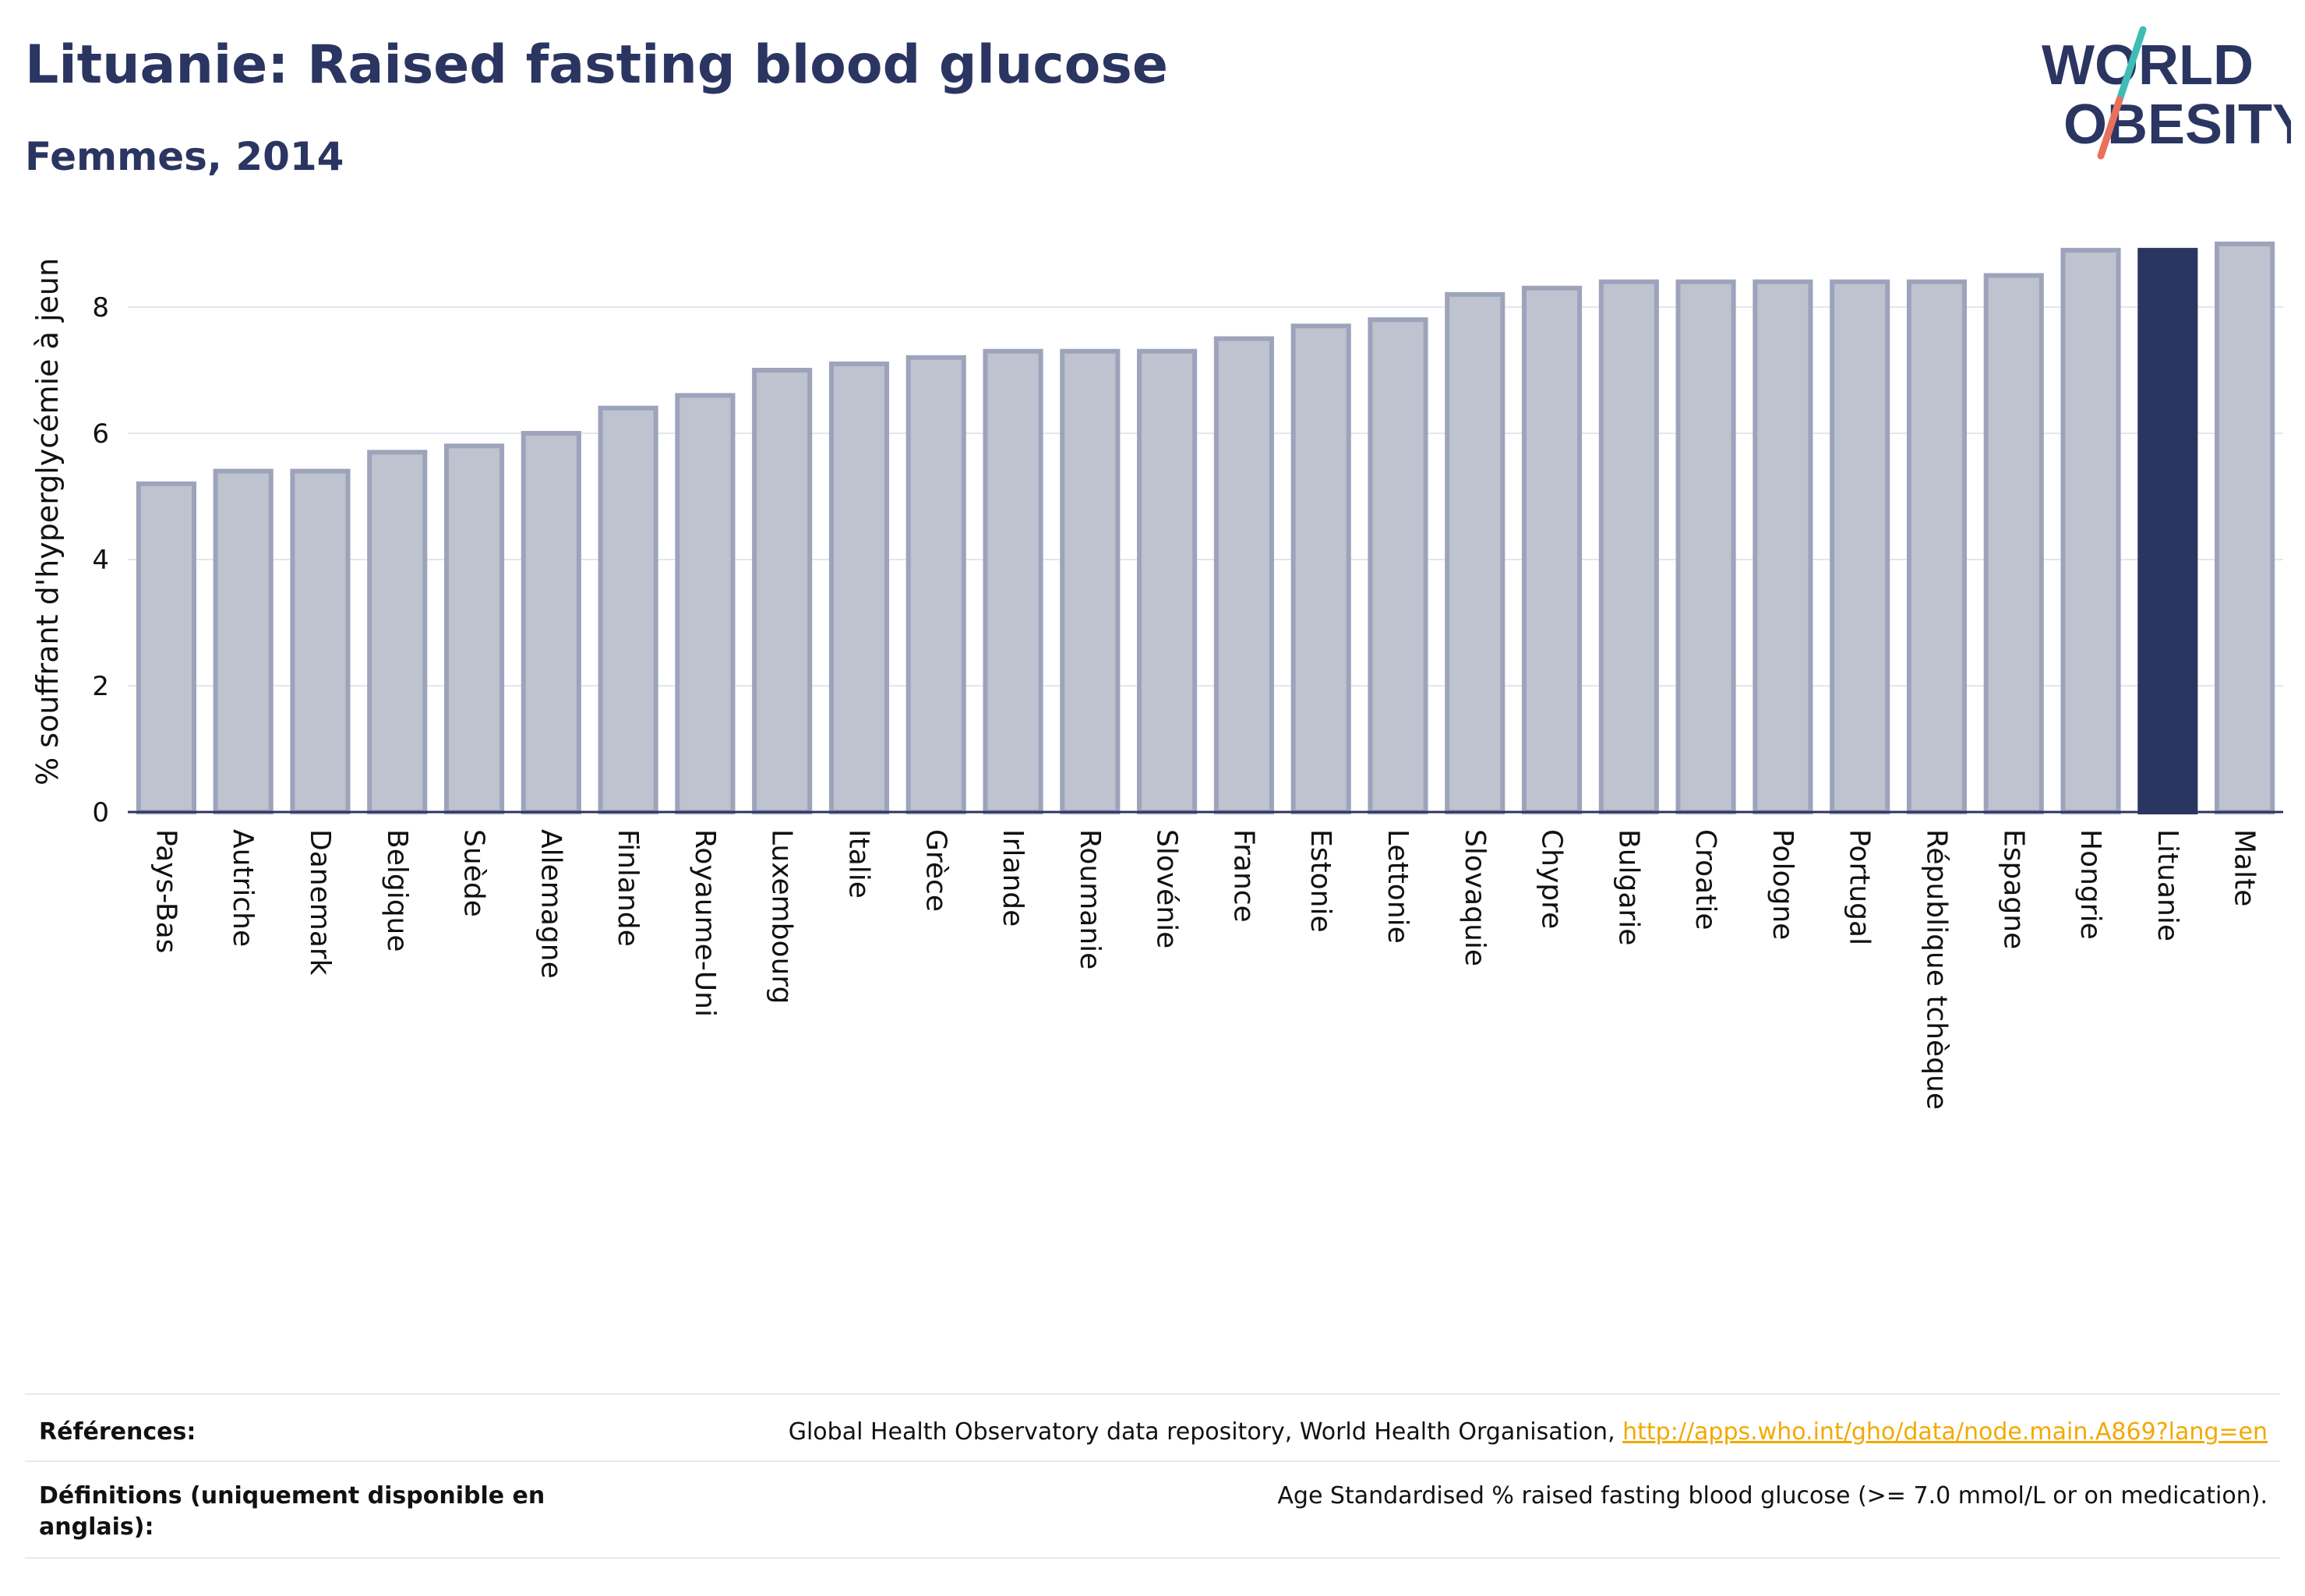 Image resolution: width=2305 pixels, height=1596 pixels. Describe the element at coordinates (101, 560) in the screenshot. I see `y-tick-label: 4` at that location.